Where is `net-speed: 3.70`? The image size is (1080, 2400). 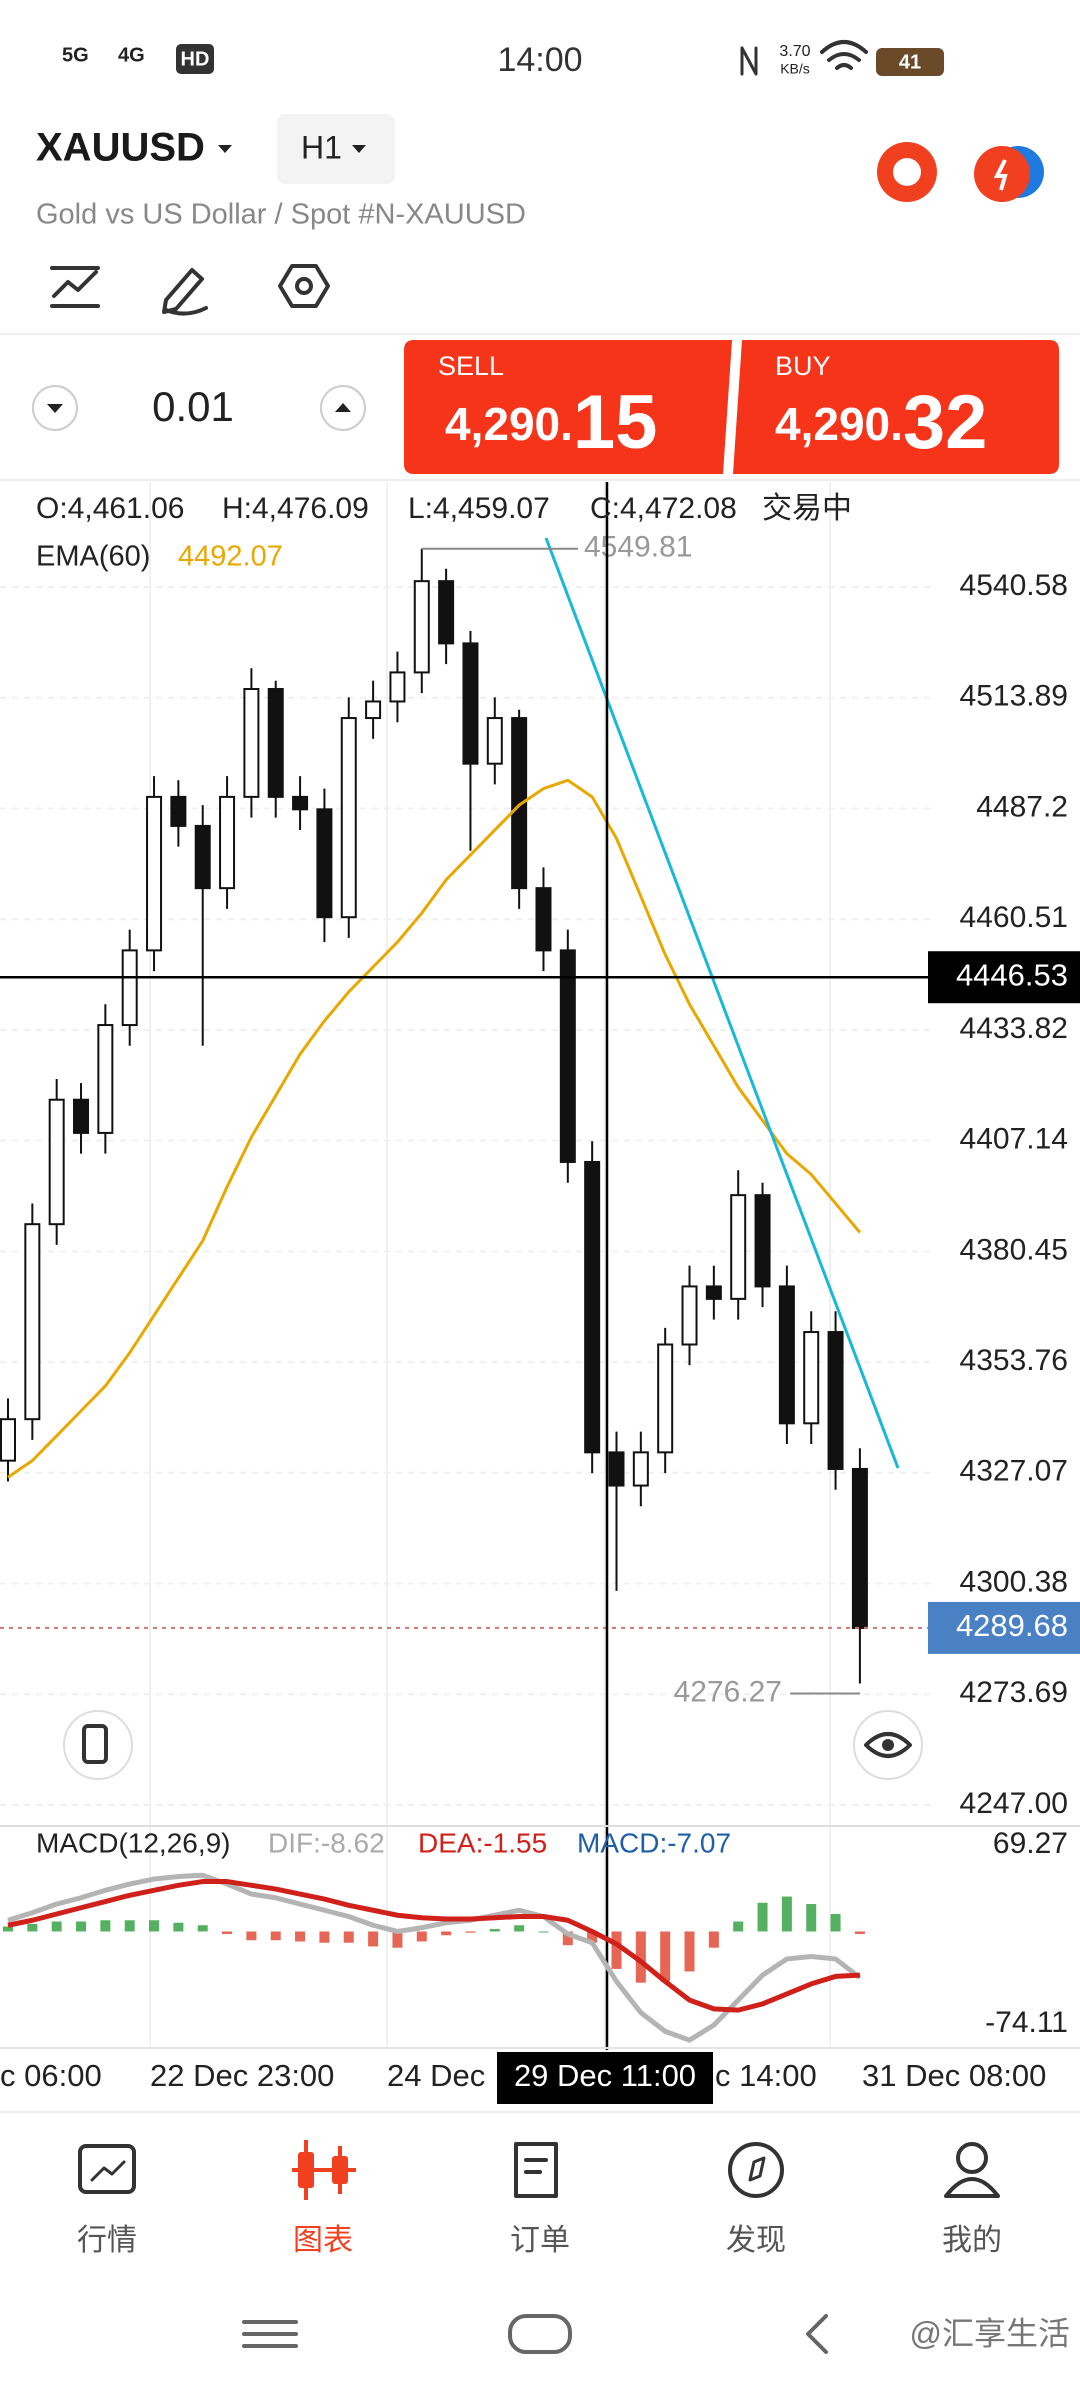 net-speed: 3.70 is located at coordinates (794, 51).